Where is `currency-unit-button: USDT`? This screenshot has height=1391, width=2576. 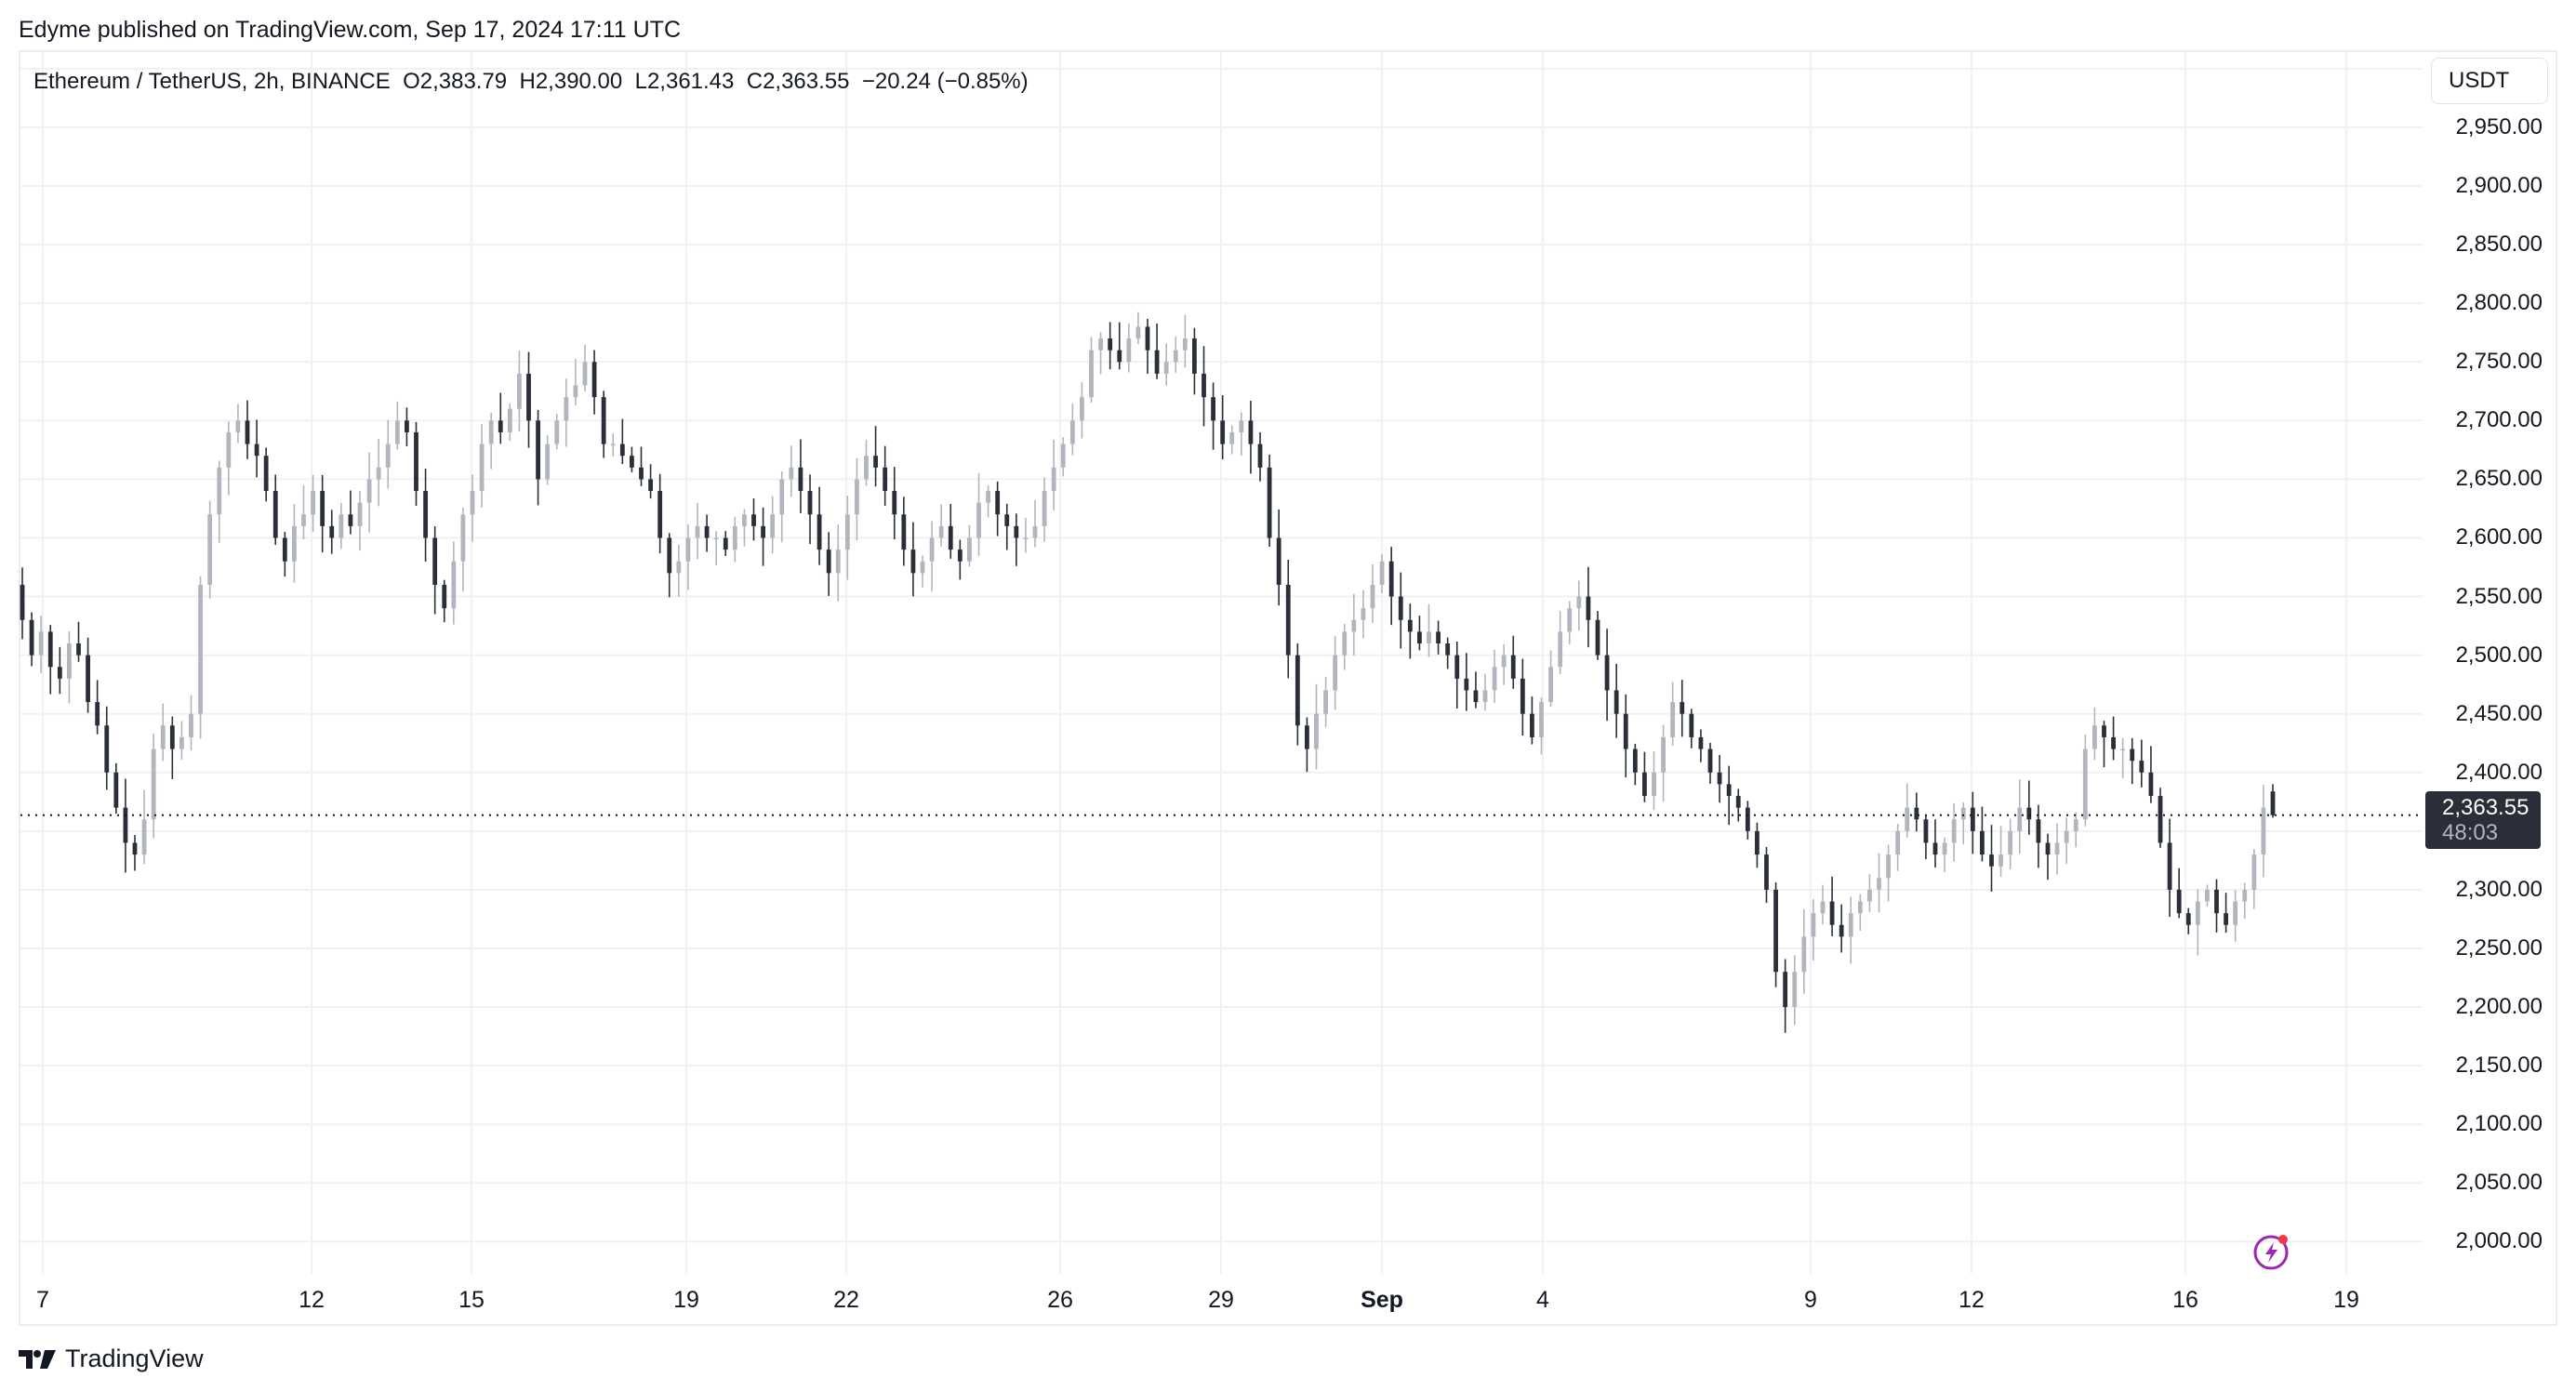
currency-unit-button: USDT is located at coordinates (2489, 81).